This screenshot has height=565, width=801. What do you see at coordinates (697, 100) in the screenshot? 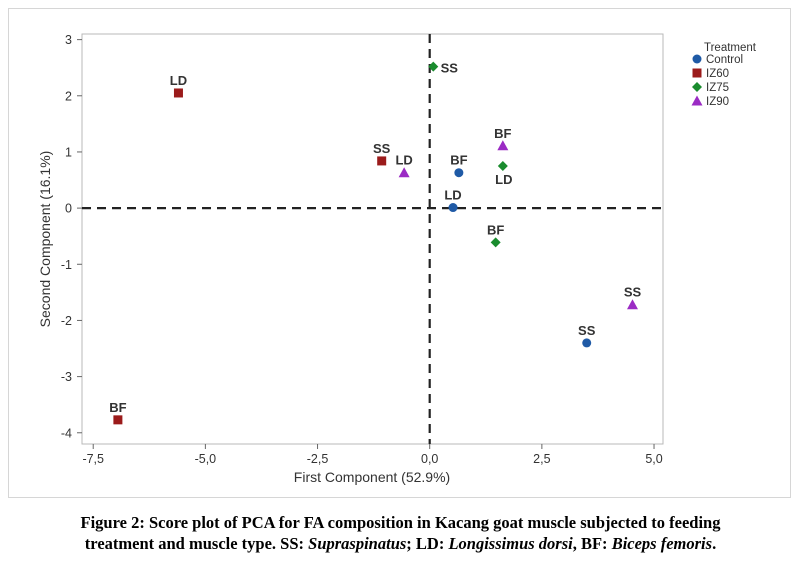
I see `legend-marker-iz90` at bounding box center [697, 100].